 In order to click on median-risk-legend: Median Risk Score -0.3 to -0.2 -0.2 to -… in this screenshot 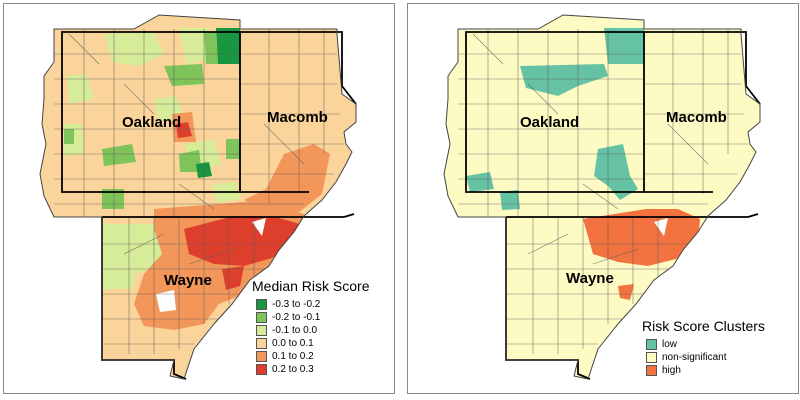, I will do `click(311, 327)`.